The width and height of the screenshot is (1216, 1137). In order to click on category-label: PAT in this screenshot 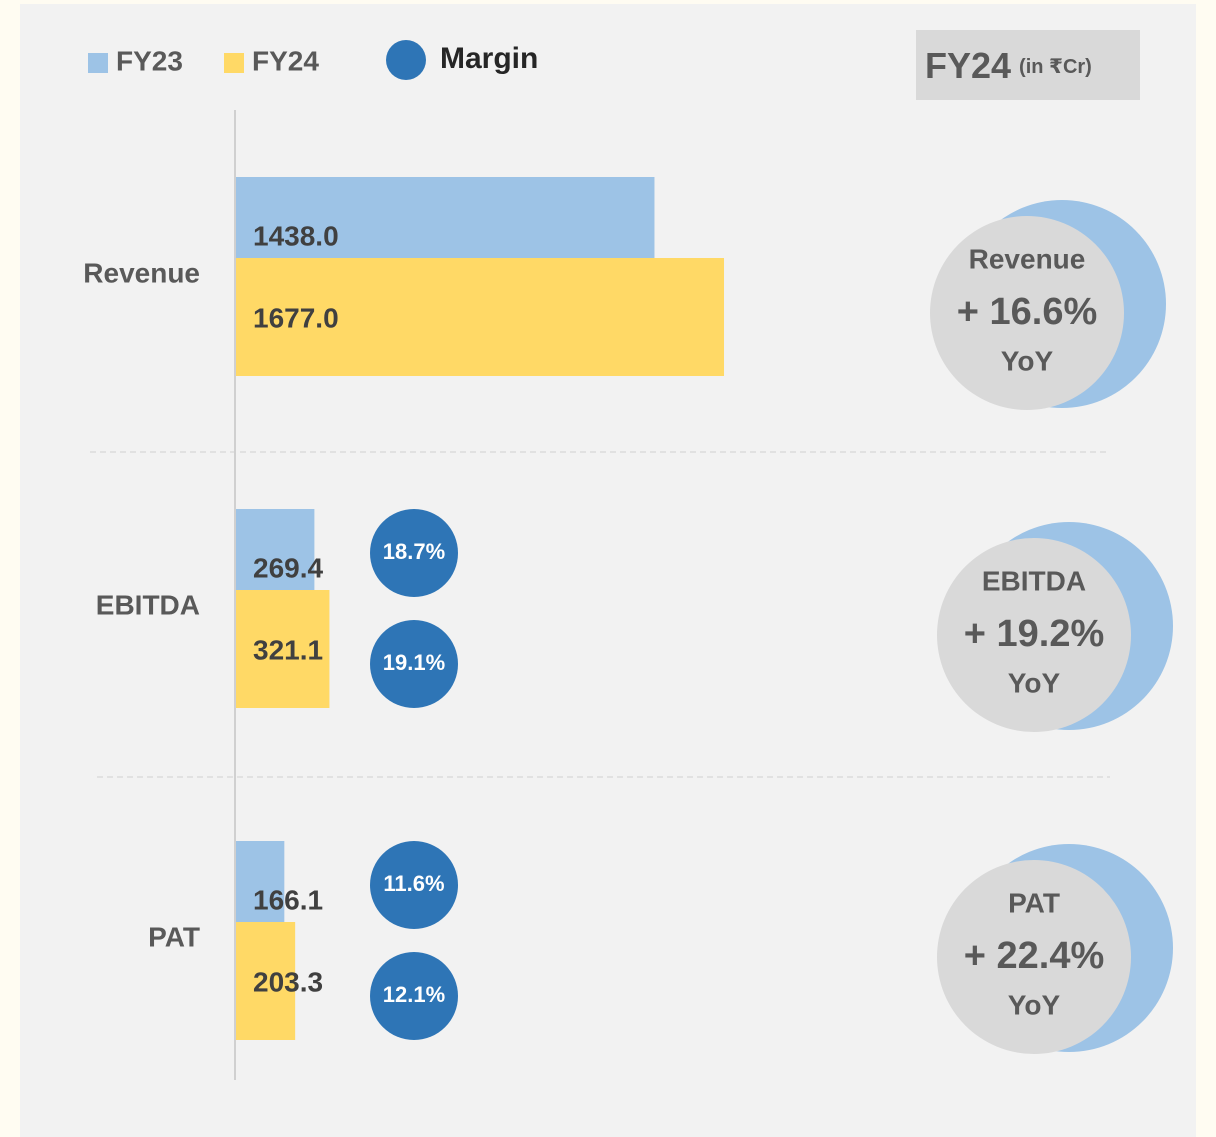, I will do `click(174, 936)`.